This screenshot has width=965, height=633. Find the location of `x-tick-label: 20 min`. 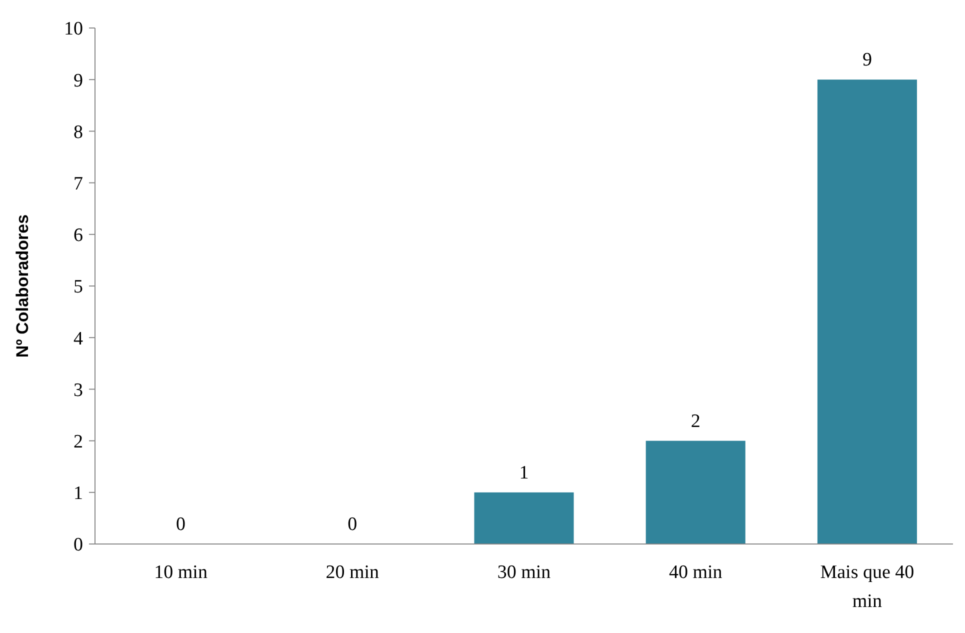

x-tick-label: 20 min is located at coordinates (353, 572).